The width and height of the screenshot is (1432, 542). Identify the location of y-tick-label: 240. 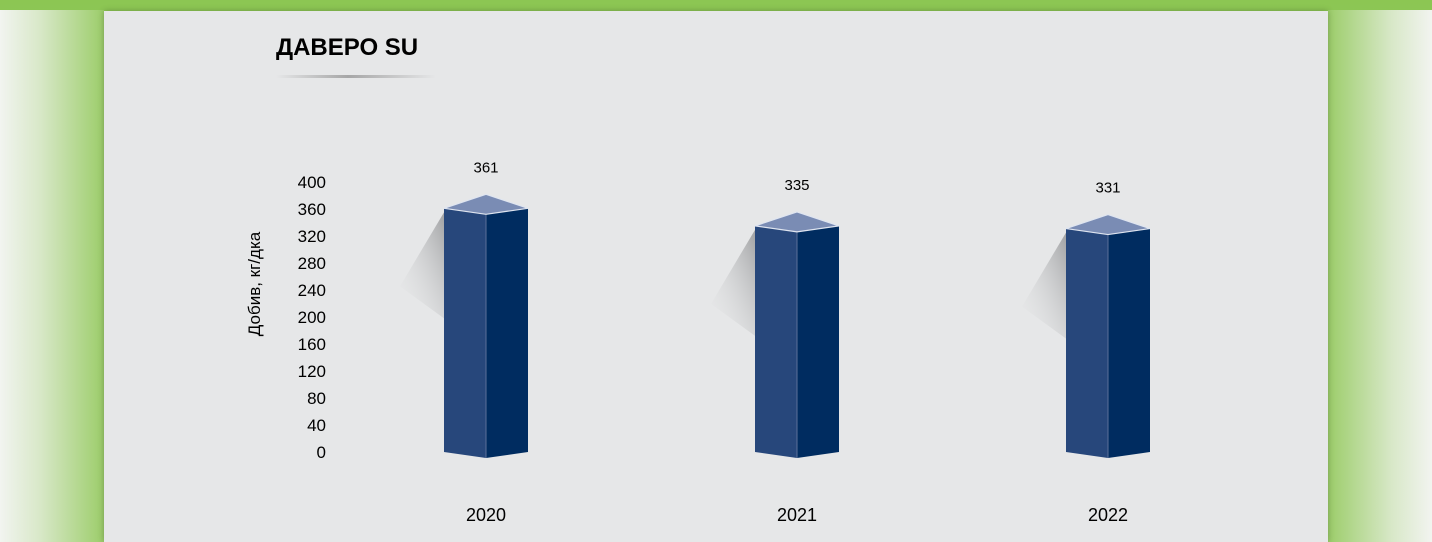
(312, 290).